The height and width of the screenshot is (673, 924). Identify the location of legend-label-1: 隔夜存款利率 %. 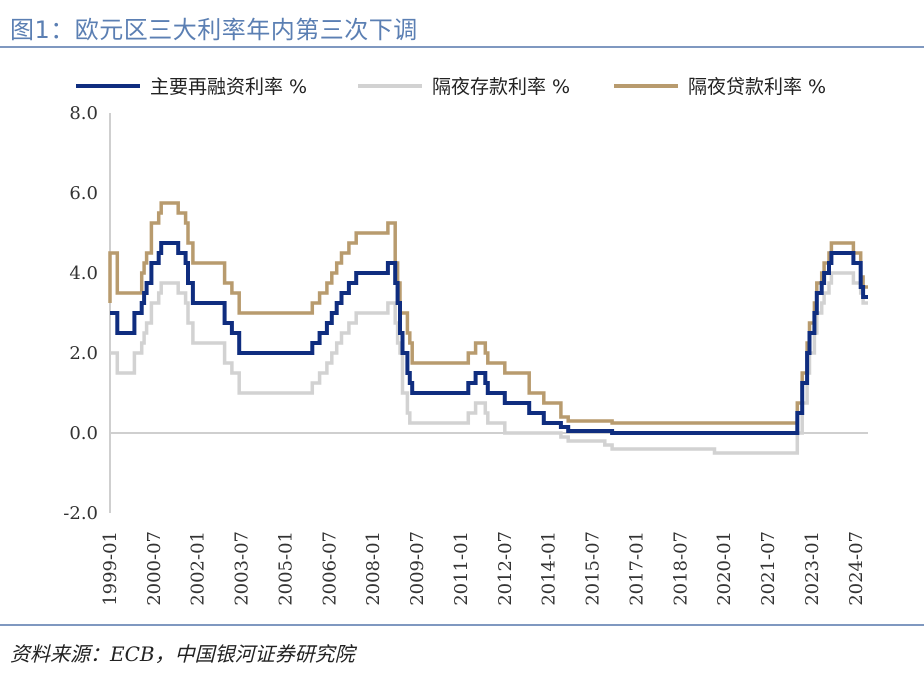
(501, 87).